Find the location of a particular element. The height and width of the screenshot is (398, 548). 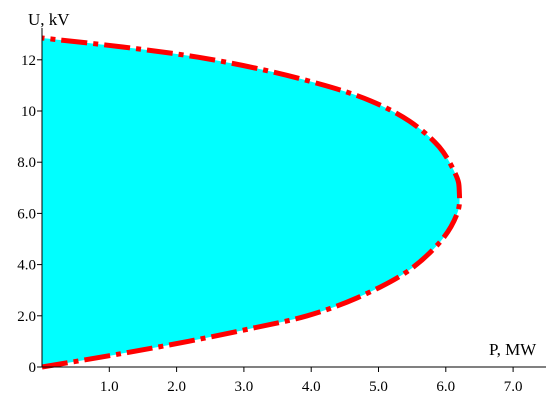

y-tick-label: 0 is located at coordinates (33, 368).